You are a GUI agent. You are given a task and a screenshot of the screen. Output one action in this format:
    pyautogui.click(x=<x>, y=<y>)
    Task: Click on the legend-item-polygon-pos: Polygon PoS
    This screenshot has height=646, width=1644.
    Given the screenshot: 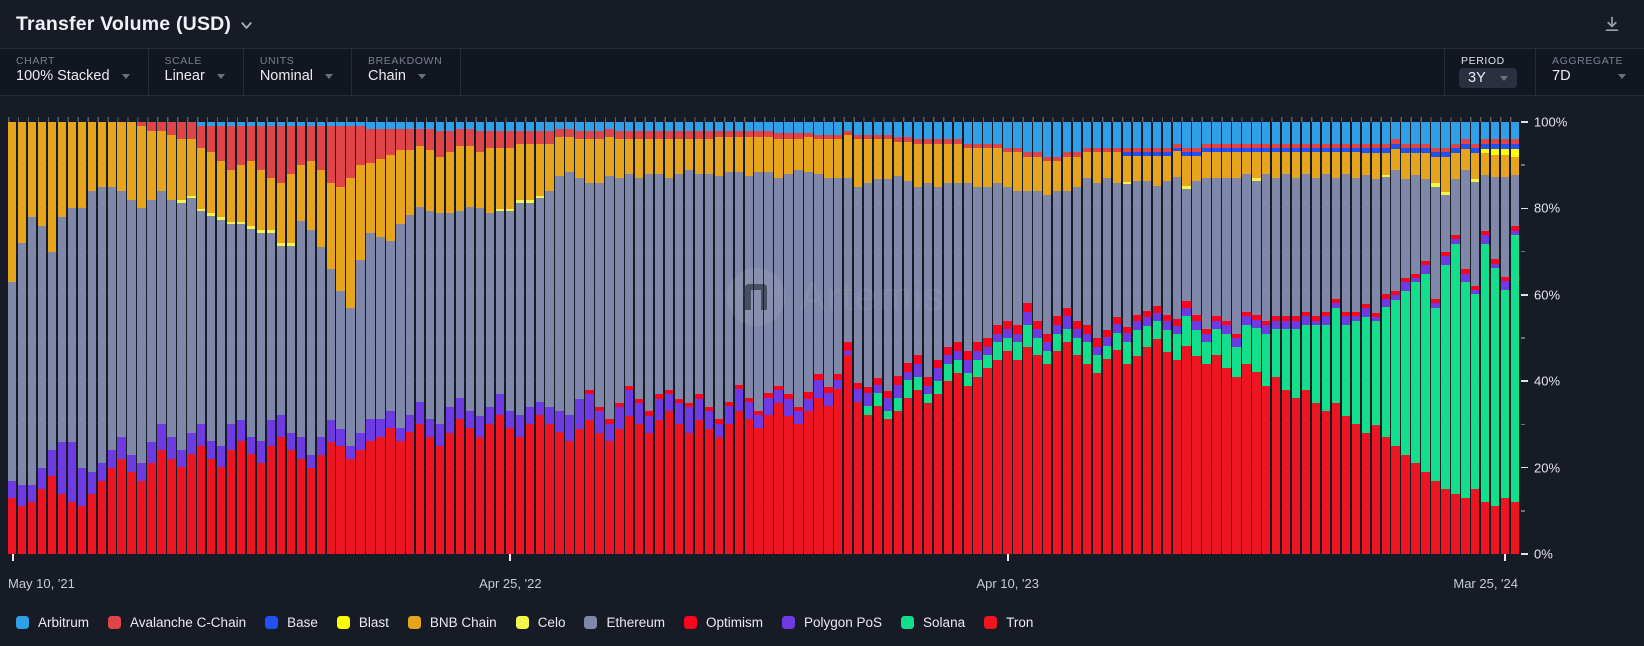 What is the action you would take?
    pyautogui.click(x=831, y=622)
    